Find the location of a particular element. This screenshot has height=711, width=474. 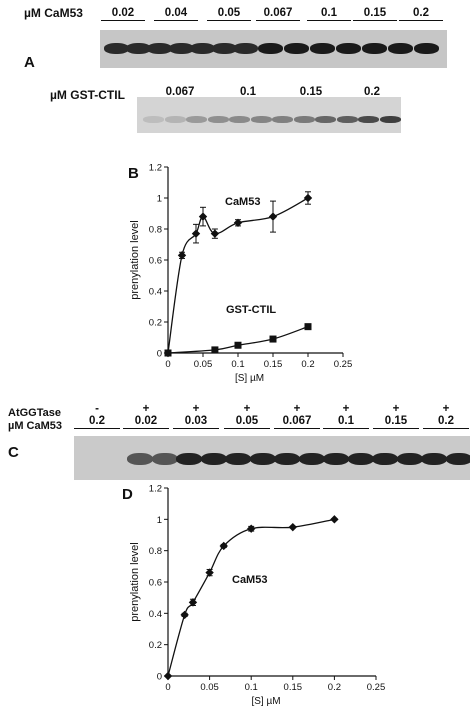

lane-label: +0.02 is located at coordinates (146, 416).